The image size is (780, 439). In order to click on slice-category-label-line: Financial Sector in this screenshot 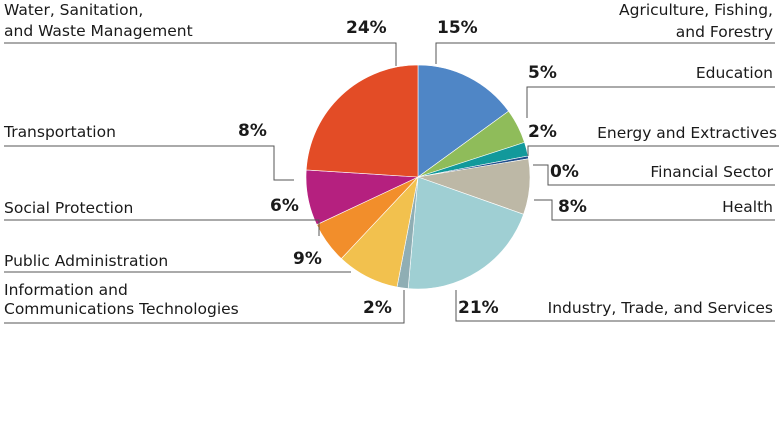, I will do `click(711, 172)`.